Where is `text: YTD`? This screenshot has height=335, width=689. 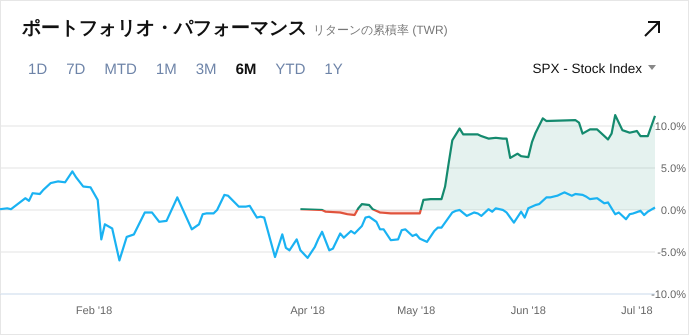 text: YTD is located at coordinates (290, 69).